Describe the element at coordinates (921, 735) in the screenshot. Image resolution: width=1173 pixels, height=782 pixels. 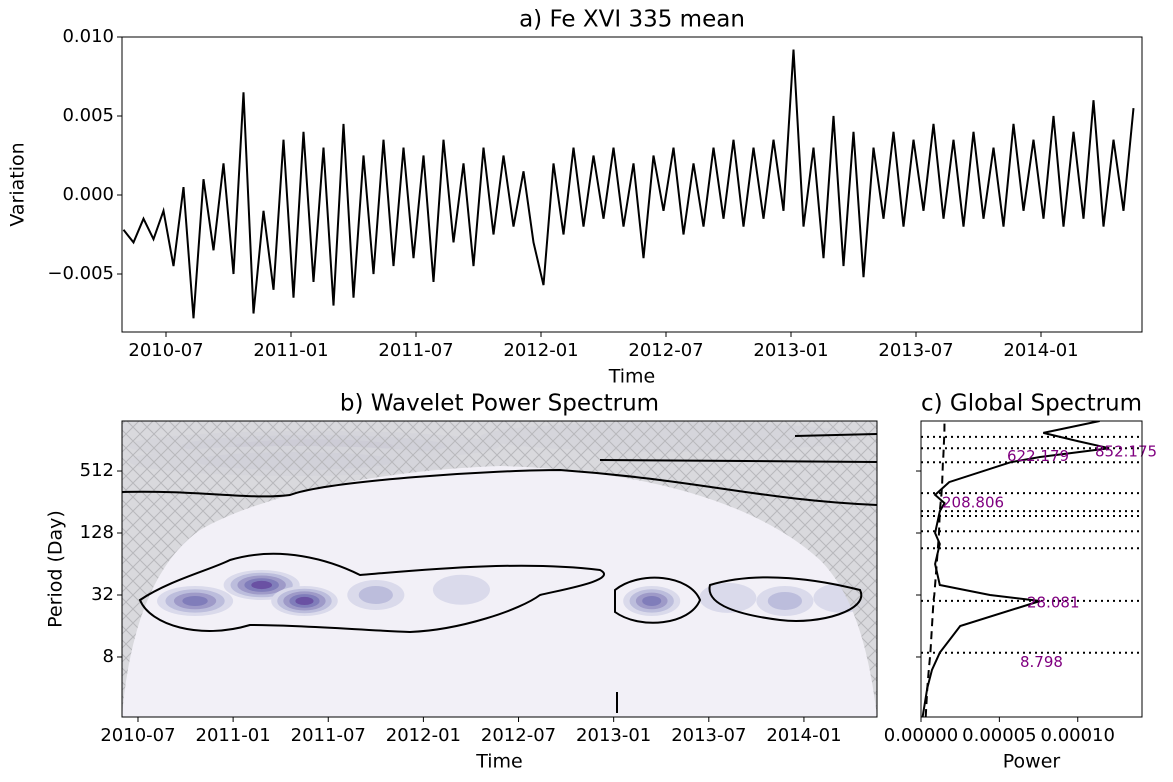
I see `x-tick-label: 0.00000` at that location.